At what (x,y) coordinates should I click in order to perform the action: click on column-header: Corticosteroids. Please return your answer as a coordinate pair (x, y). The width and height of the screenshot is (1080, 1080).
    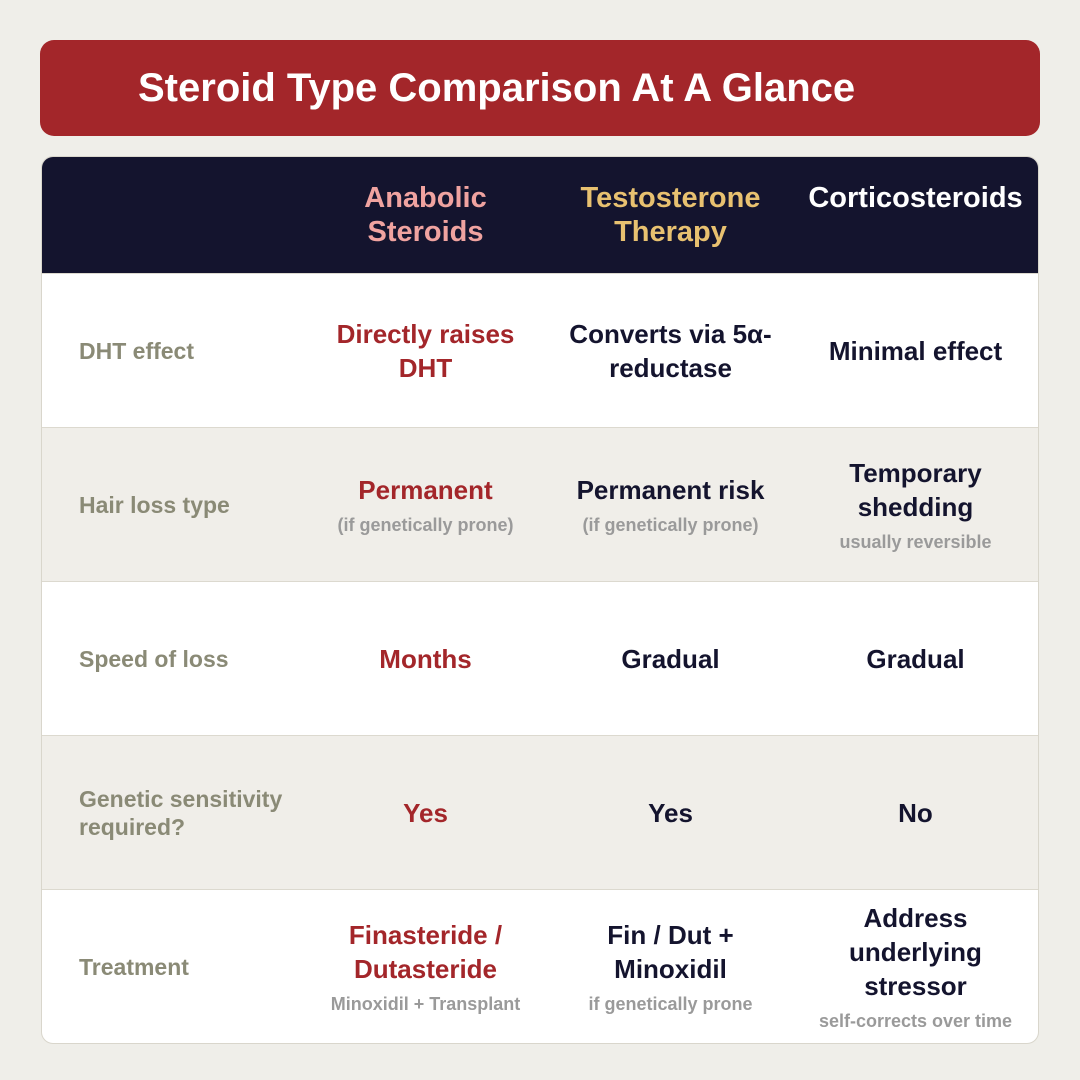
    Looking at the image, I should click on (915, 198).